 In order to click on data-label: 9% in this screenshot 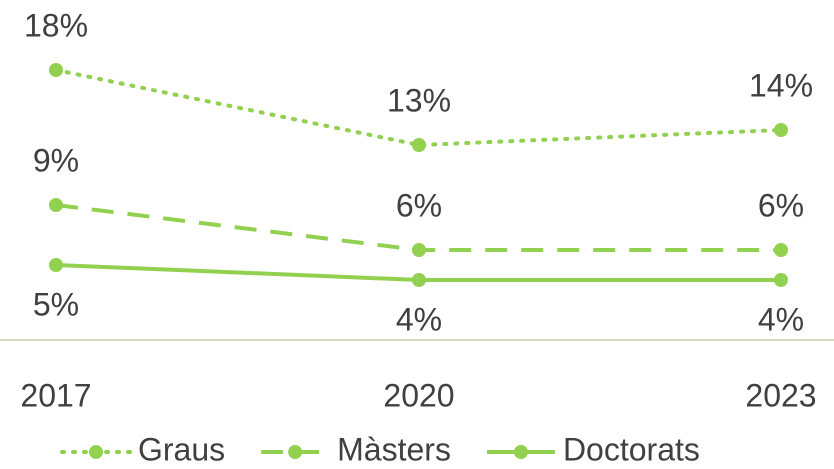, I will do `click(56, 160)`.